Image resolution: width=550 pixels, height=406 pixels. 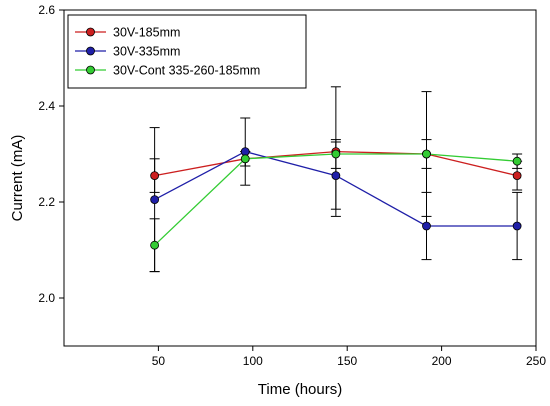 I want to click on y-tick-label: 2.4, so click(x=46, y=106).